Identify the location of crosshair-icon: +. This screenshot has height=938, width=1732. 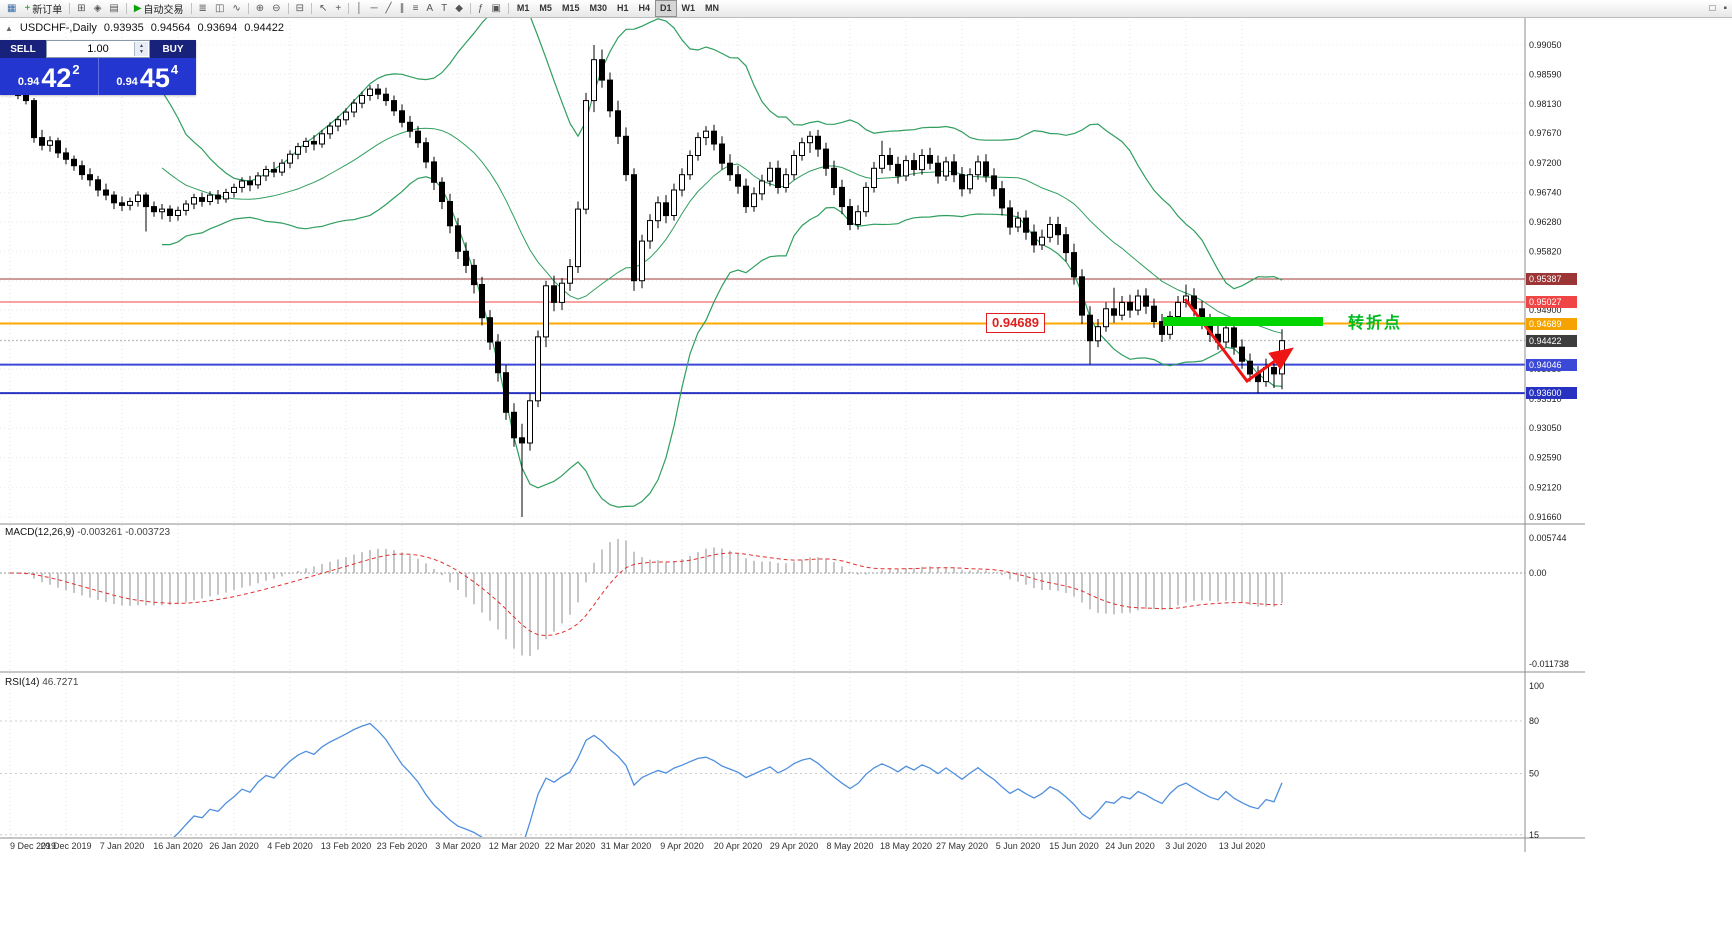
(338, 8).